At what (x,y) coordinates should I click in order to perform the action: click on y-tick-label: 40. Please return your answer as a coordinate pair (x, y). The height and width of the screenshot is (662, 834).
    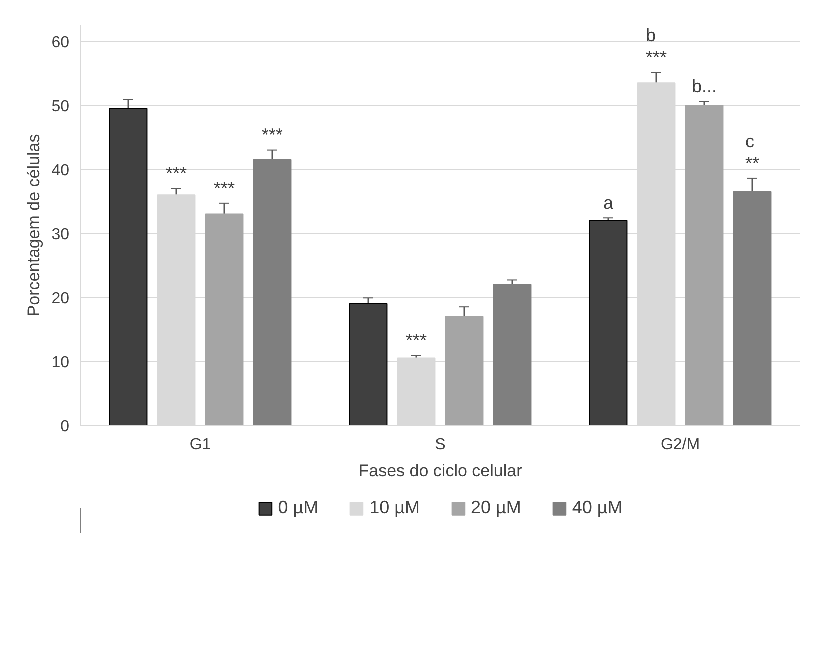
    Looking at the image, I should click on (61, 171).